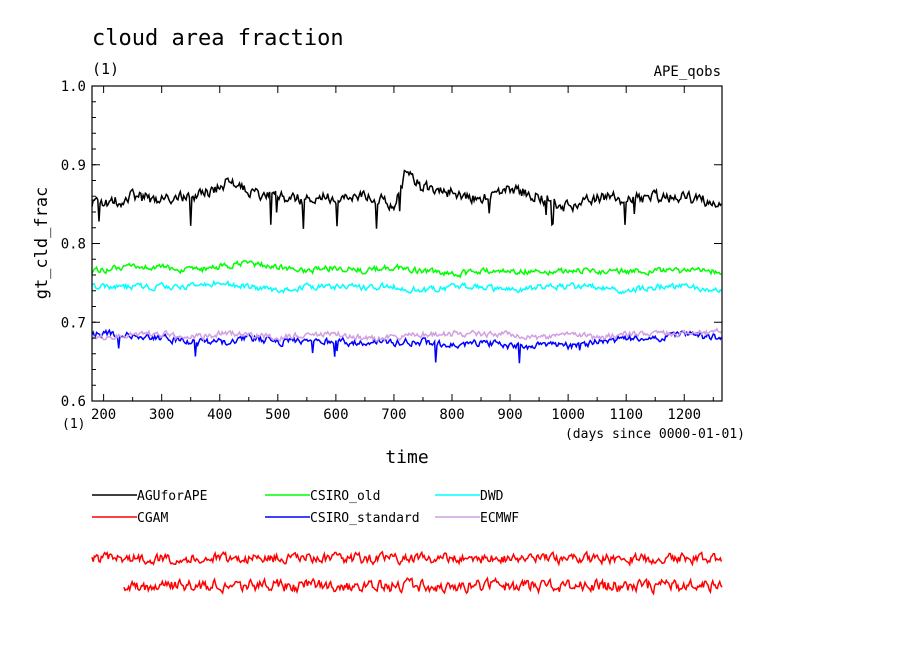  What do you see at coordinates (406, 199) in the screenshot?
I see `series-line-aguforape` at bounding box center [406, 199].